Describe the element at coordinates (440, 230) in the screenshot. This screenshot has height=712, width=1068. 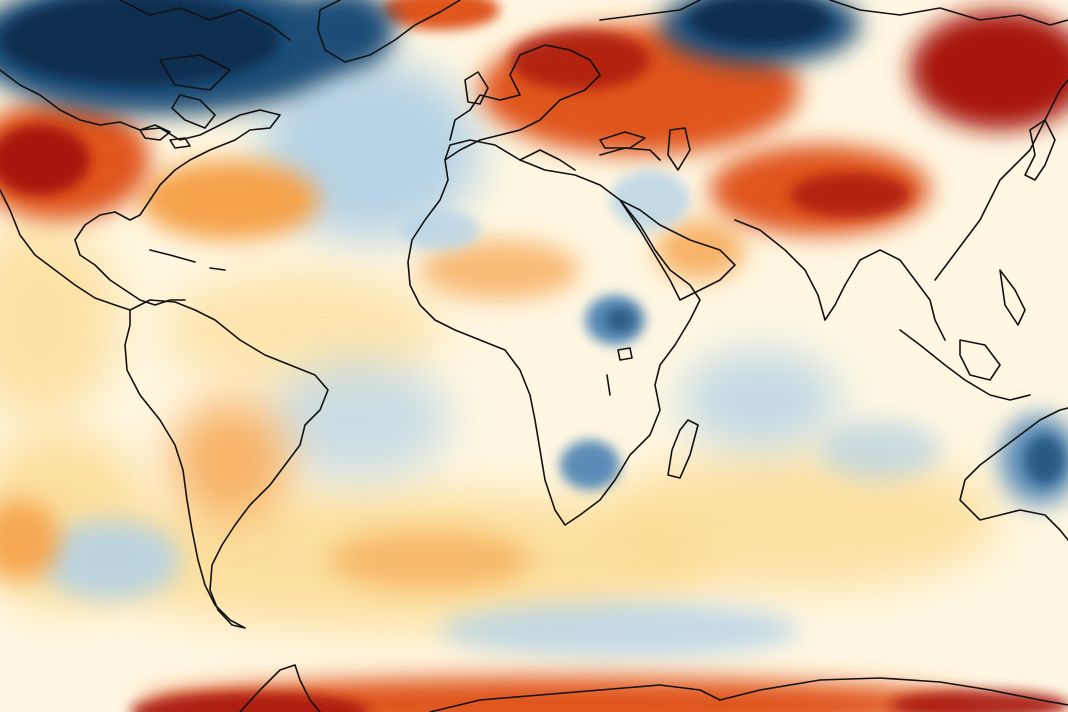
I see `anomaly-west-africa` at that location.